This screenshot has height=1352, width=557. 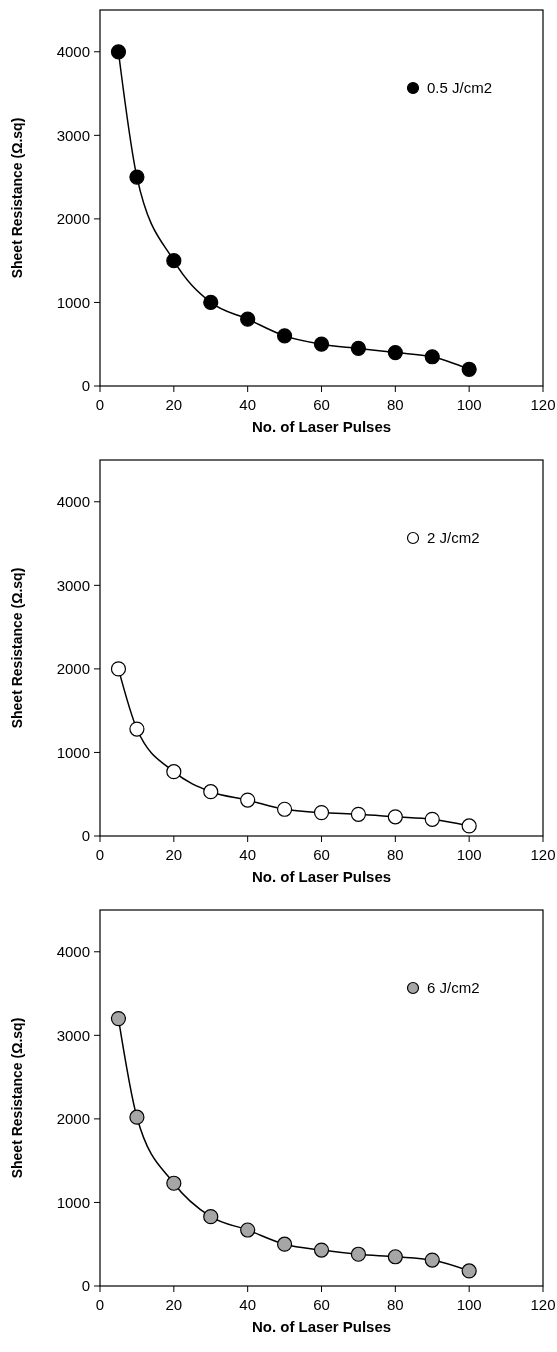 I want to click on legend-label: 0.5 J/cm2, so click(x=460, y=88).